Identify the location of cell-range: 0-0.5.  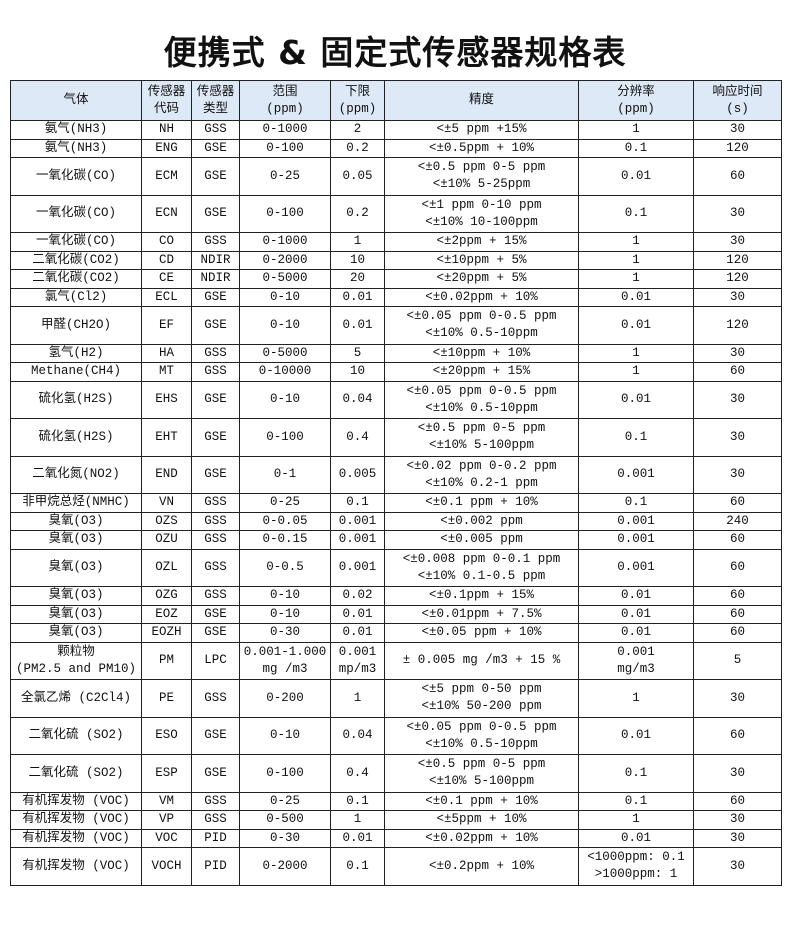
(285, 567).